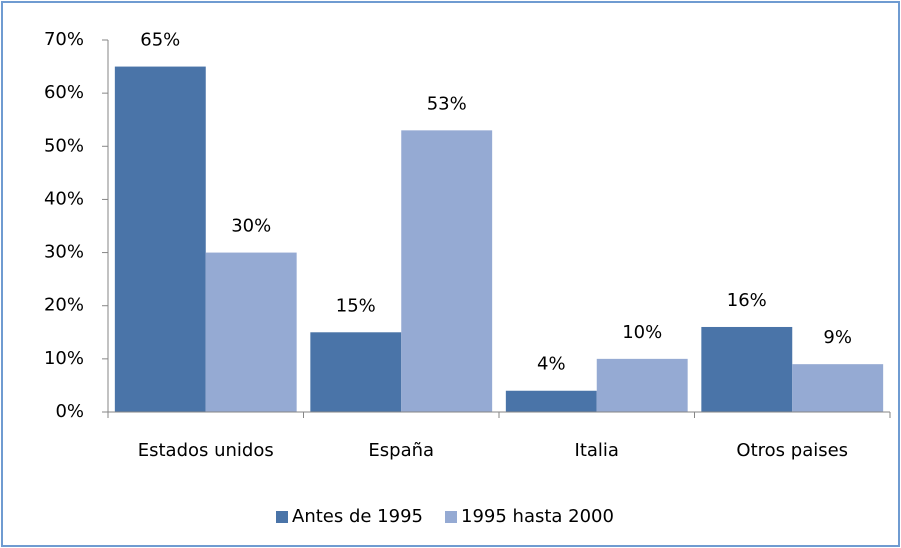  I want to click on data-label: 16%, so click(747, 300).